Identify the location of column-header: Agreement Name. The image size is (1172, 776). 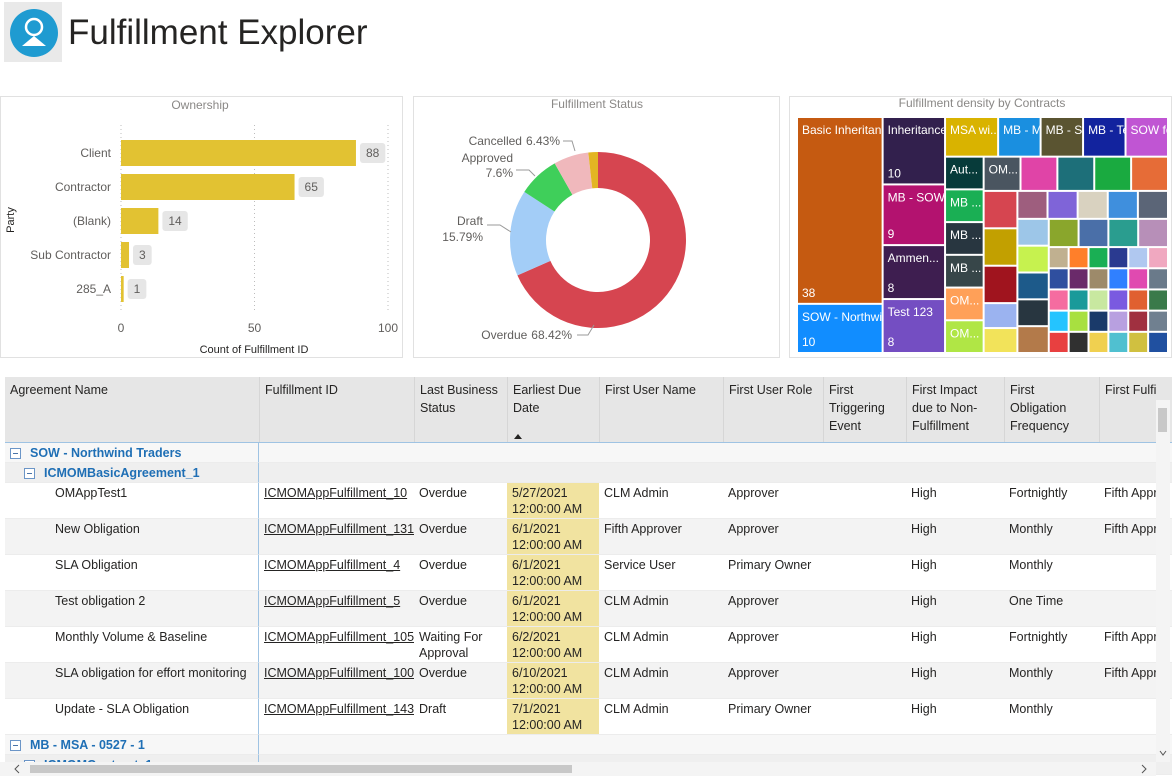
(132, 409).